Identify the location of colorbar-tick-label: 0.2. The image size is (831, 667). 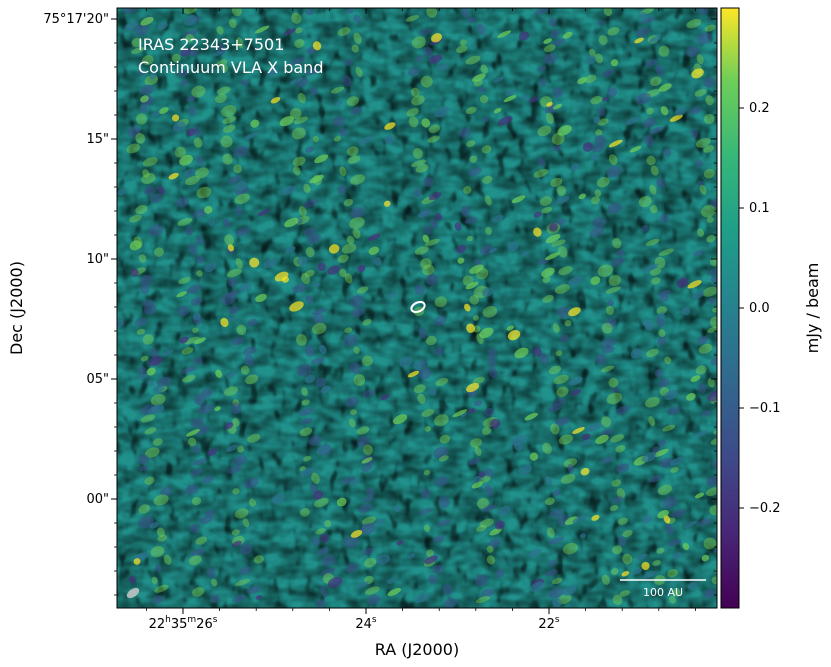
(759, 108).